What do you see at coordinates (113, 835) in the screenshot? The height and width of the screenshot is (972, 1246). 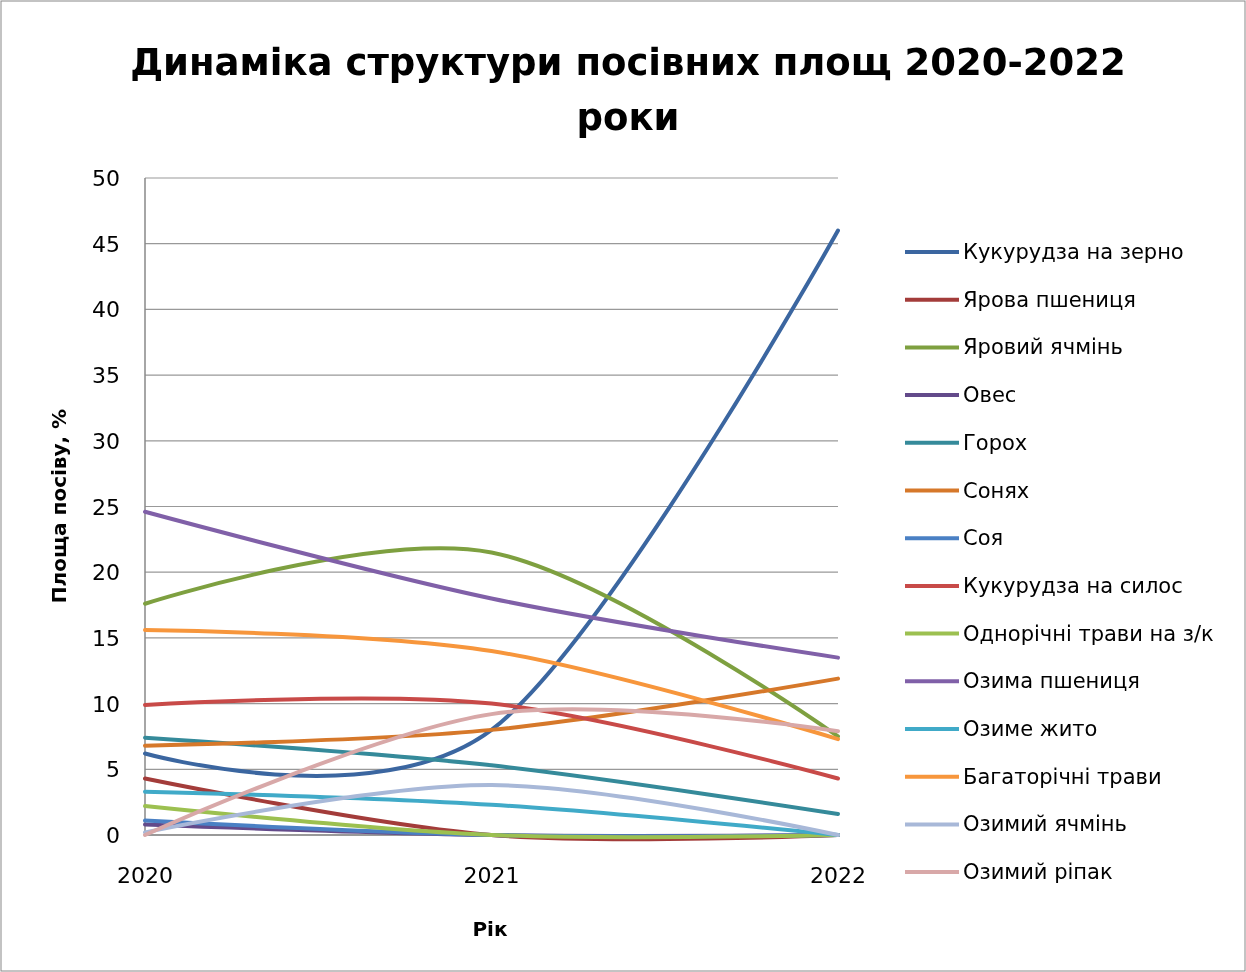 I see `y-tick-label: 0` at bounding box center [113, 835].